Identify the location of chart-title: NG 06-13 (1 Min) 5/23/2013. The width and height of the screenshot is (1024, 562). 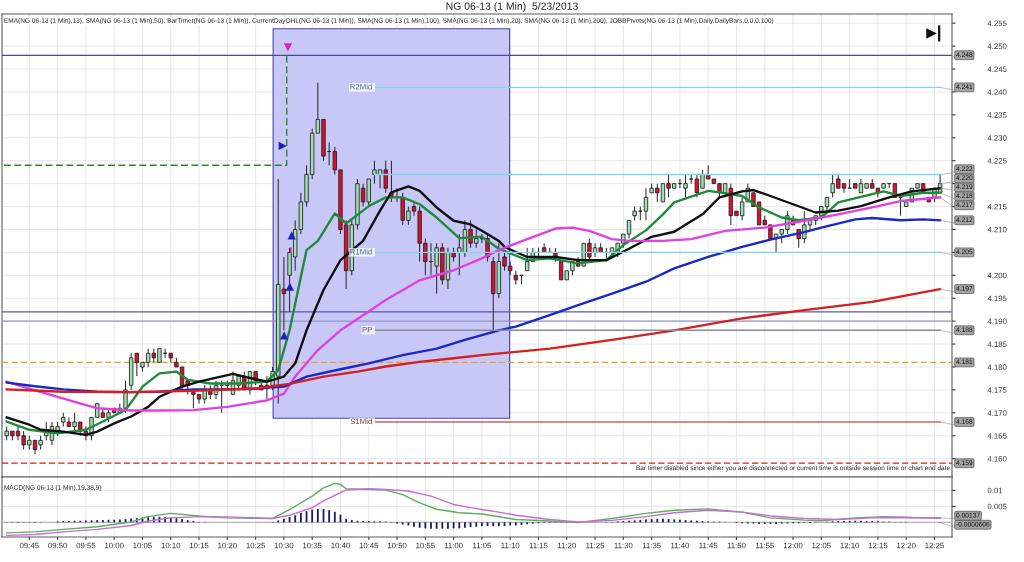
(512, 7).